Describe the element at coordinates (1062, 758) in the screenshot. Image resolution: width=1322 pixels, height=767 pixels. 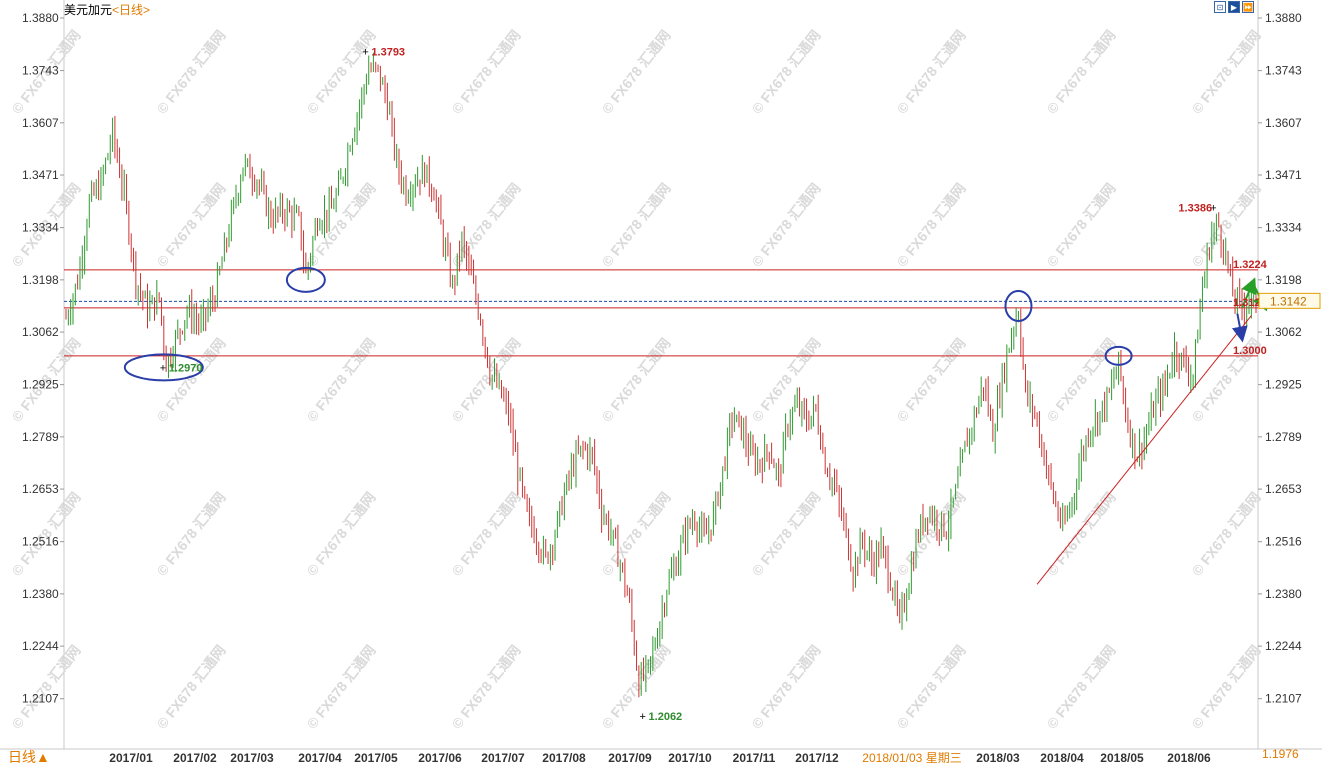
I see `x-tick-label: 2018/04` at that location.